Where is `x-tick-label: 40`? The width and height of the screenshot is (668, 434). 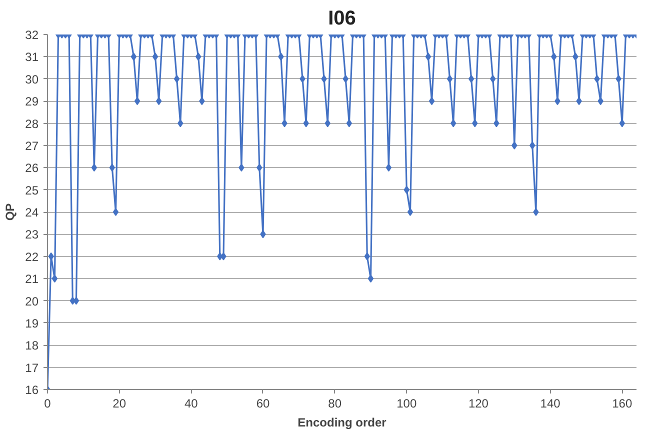 x-tick-label: 40 is located at coordinates (191, 403).